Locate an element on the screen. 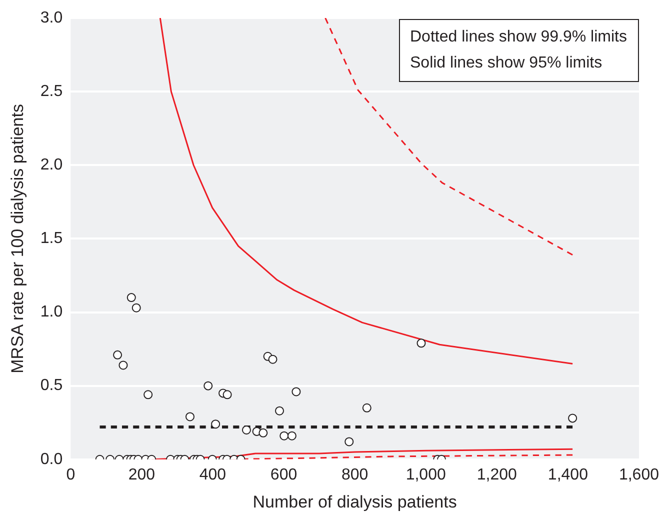 Image resolution: width=665 pixels, height=521 pixels. y-tick-label: 1.0 is located at coordinates (51, 312).